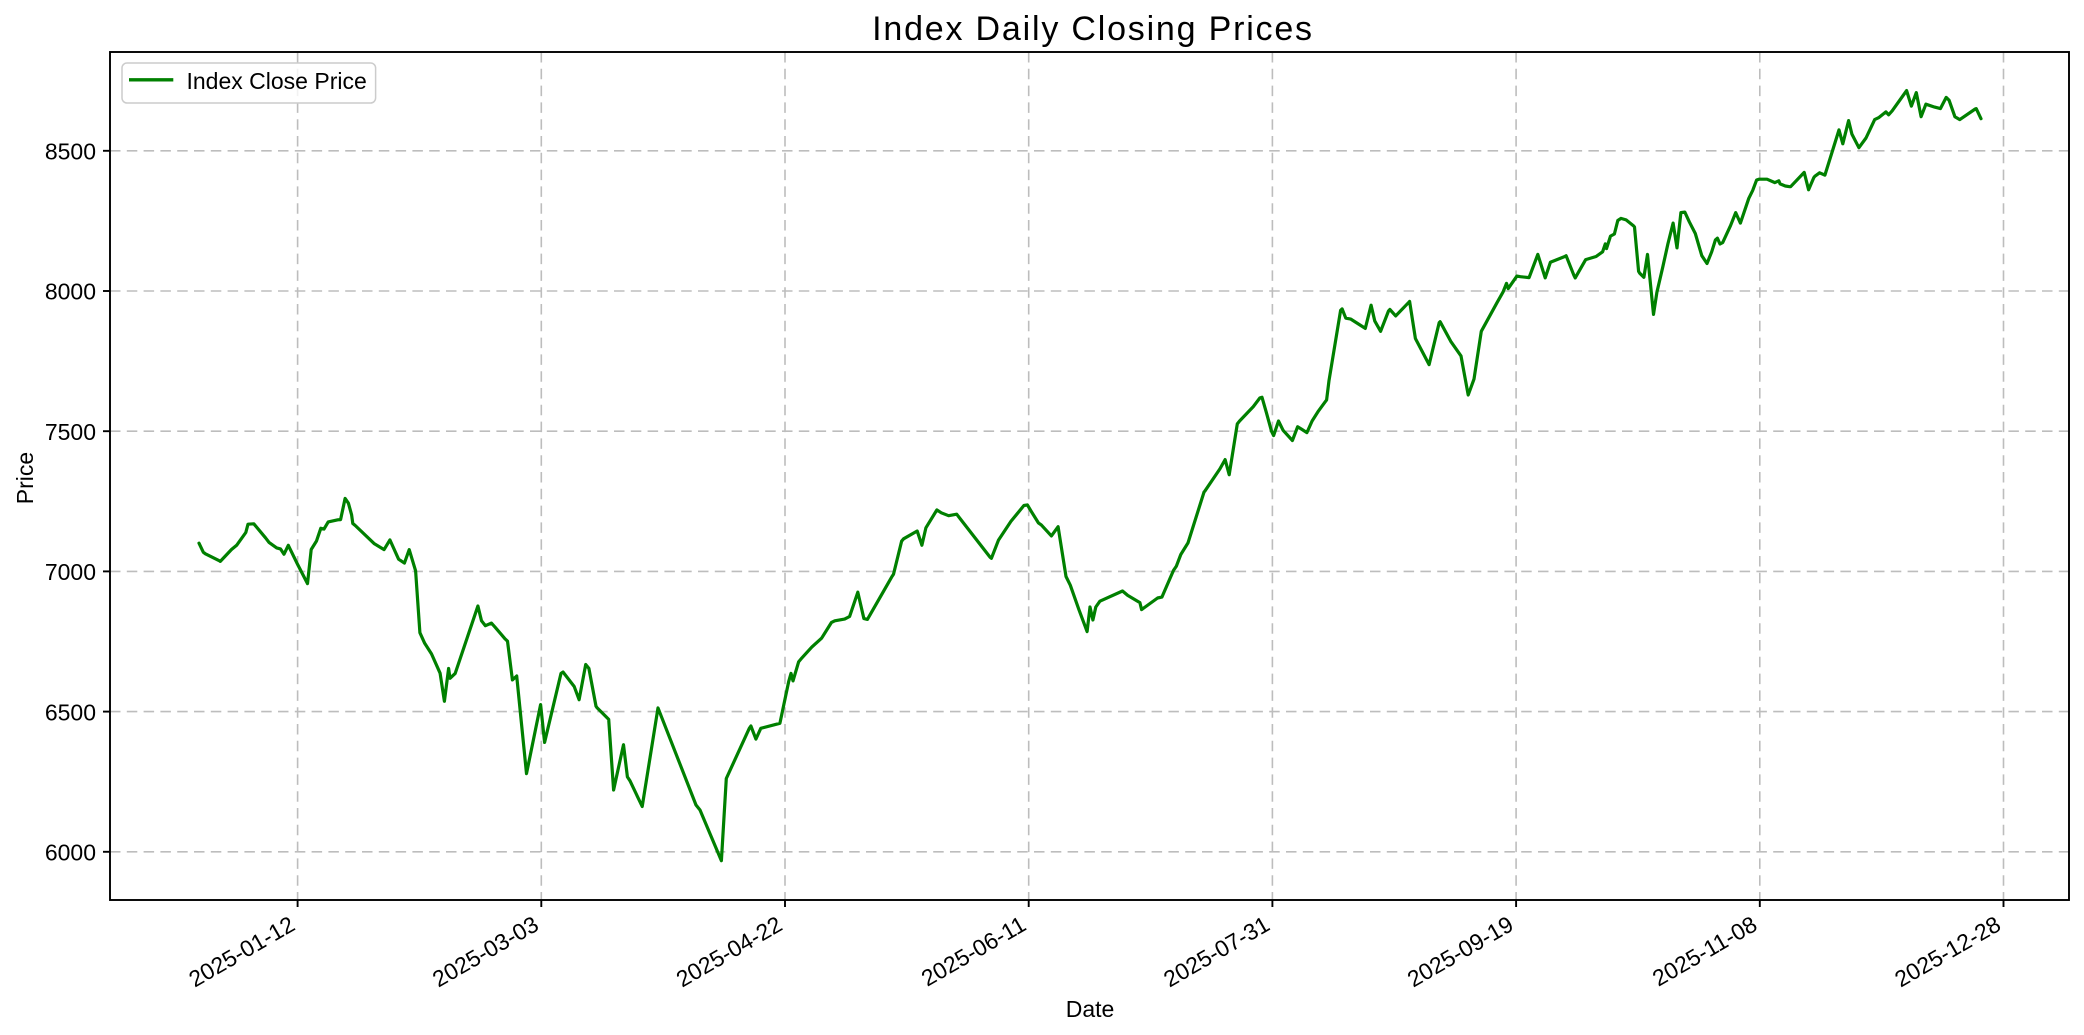 This screenshot has height=1035, width=2084. Describe the element at coordinates (70, 432) in the screenshot. I see `svg-text: 7500` at that location.